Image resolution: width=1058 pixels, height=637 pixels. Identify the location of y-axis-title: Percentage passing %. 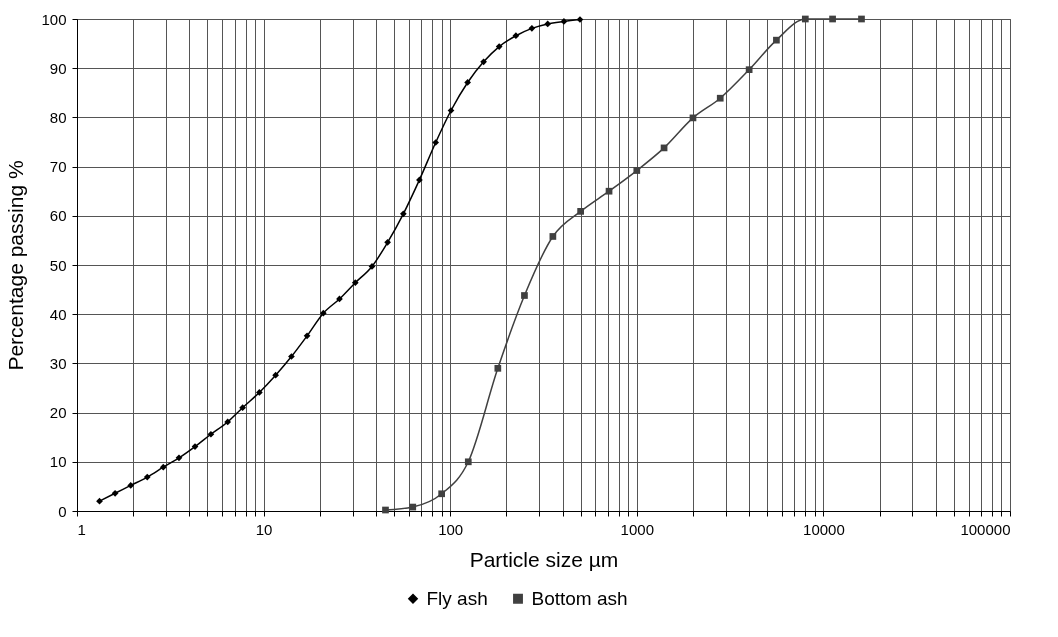
(16, 265).